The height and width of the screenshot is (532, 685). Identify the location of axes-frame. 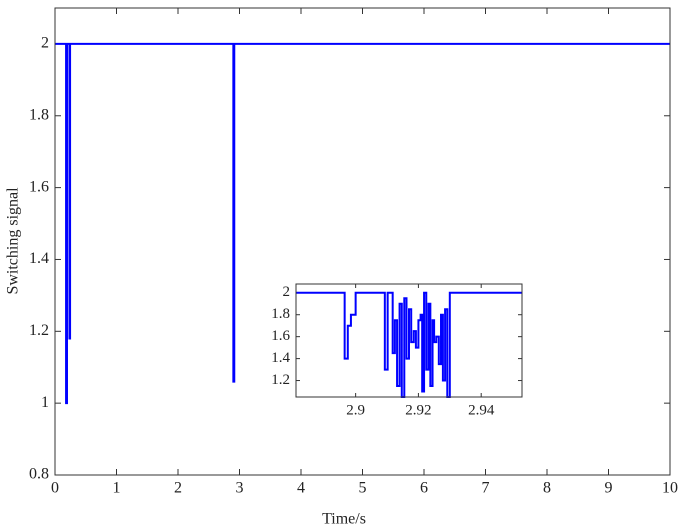
(409, 340).